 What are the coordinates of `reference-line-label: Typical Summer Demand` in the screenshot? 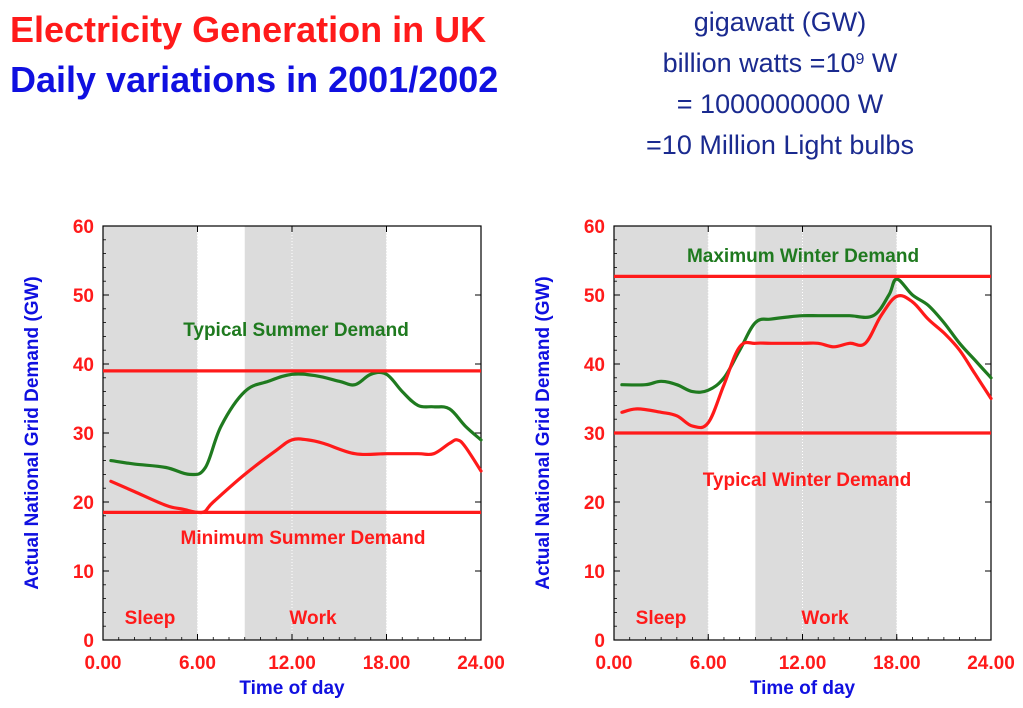 It's located at (296, 330).